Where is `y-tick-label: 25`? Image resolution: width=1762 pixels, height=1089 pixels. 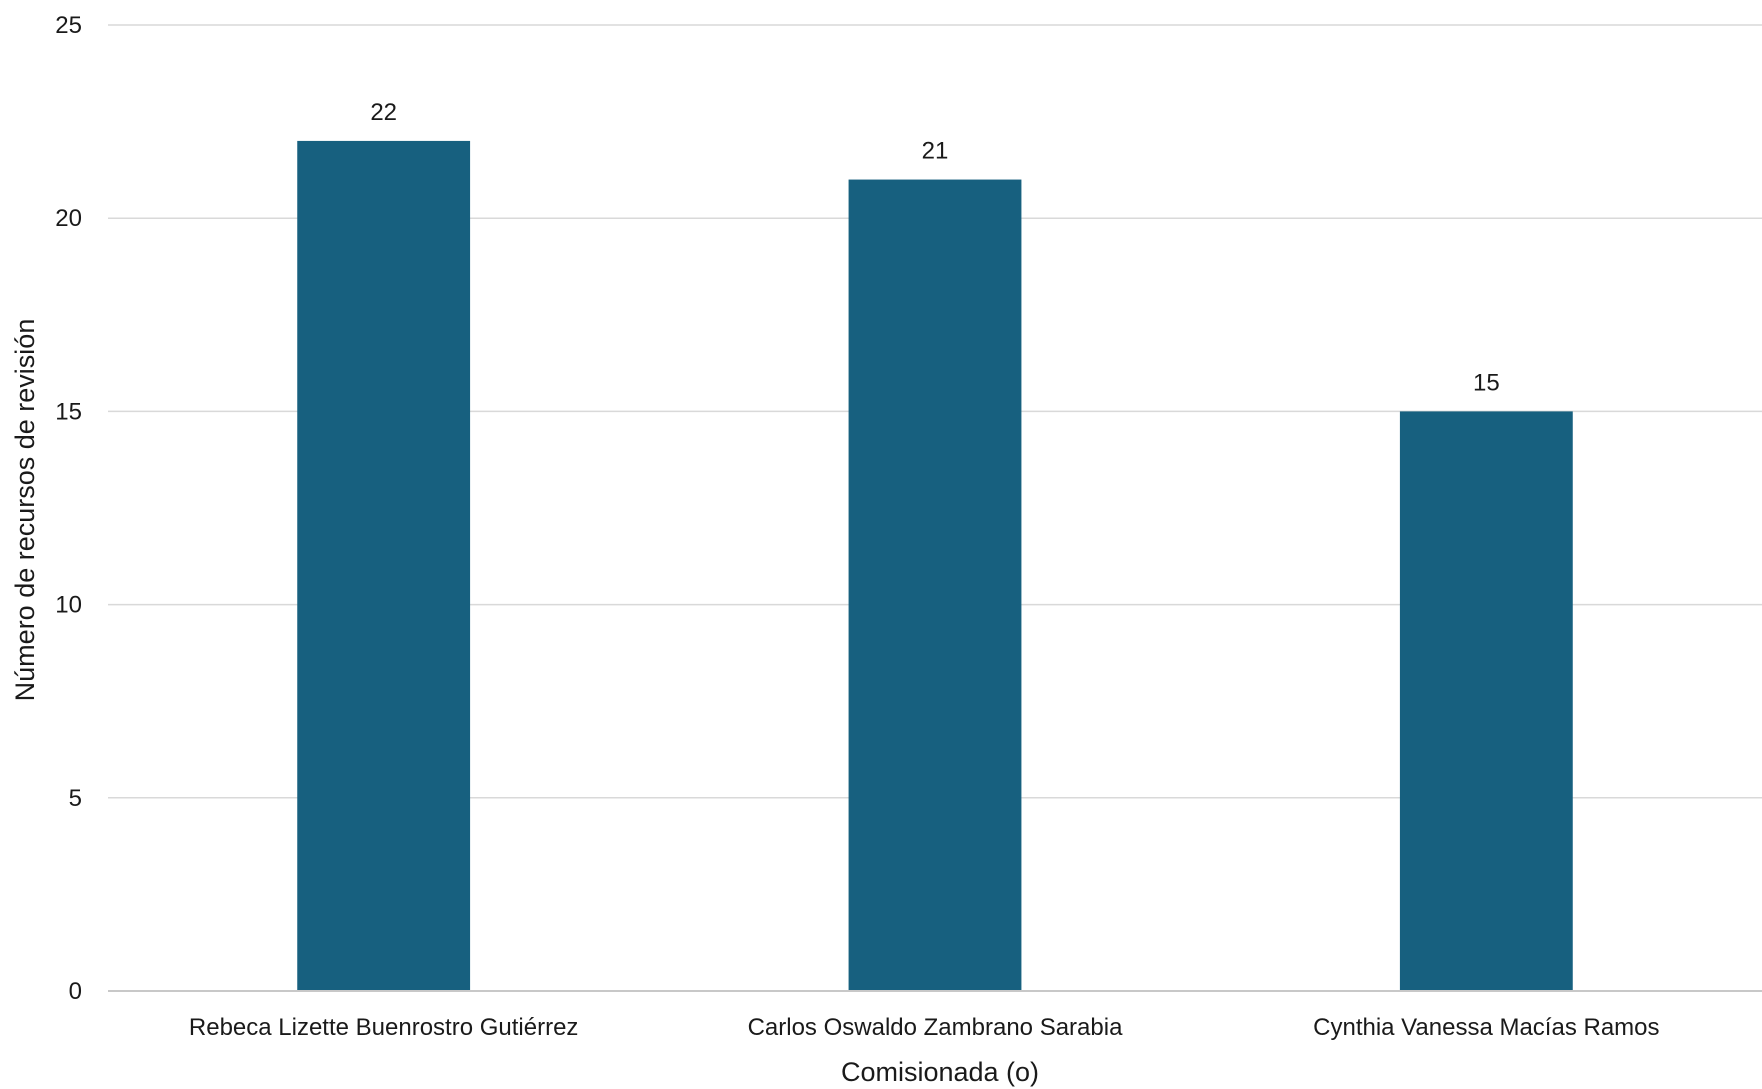
y-tick-label: 25 is located at coordinates (68, 25).